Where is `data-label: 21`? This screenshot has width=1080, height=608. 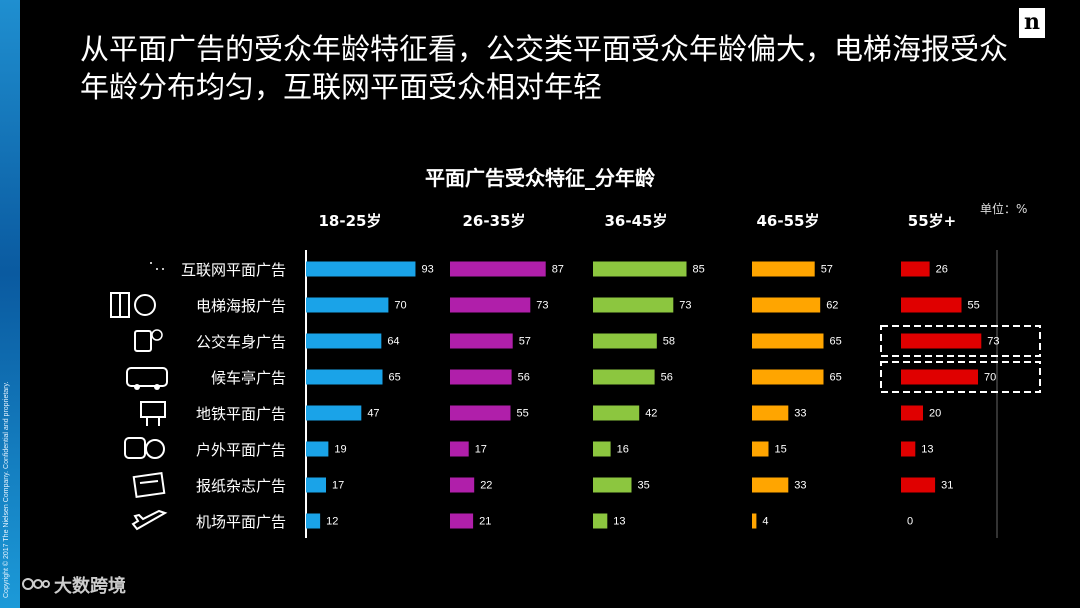 data-label: 21 is located at coordinates (485, 522).